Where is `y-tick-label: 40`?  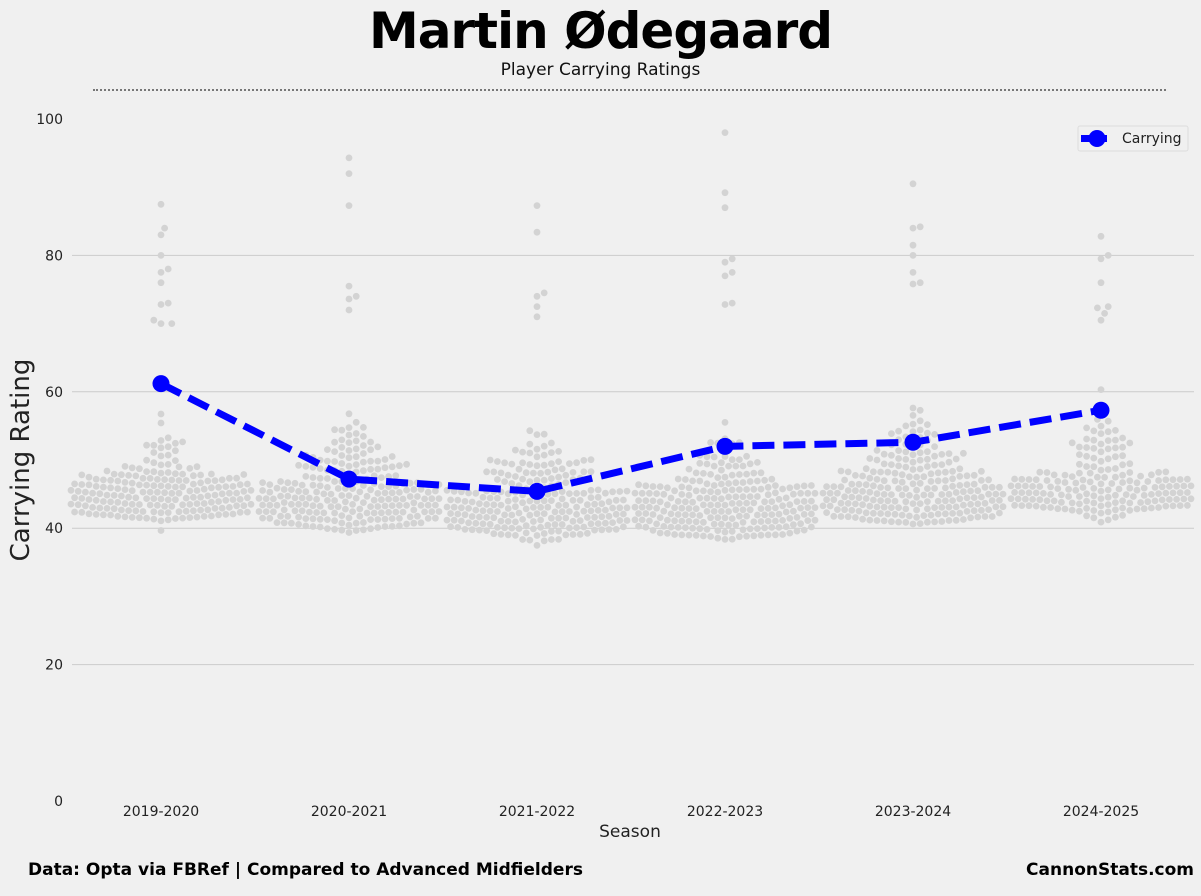
y-tick-label: 40 is located at coordinates (54, 529).